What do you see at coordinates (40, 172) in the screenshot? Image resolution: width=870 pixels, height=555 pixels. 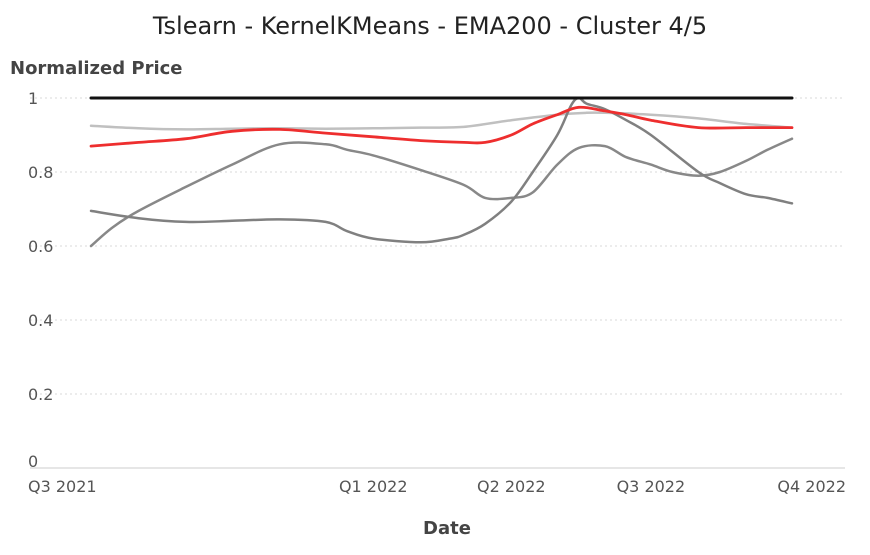 I see `y-tick-label: 0.8` at bounding box center [40, 172].